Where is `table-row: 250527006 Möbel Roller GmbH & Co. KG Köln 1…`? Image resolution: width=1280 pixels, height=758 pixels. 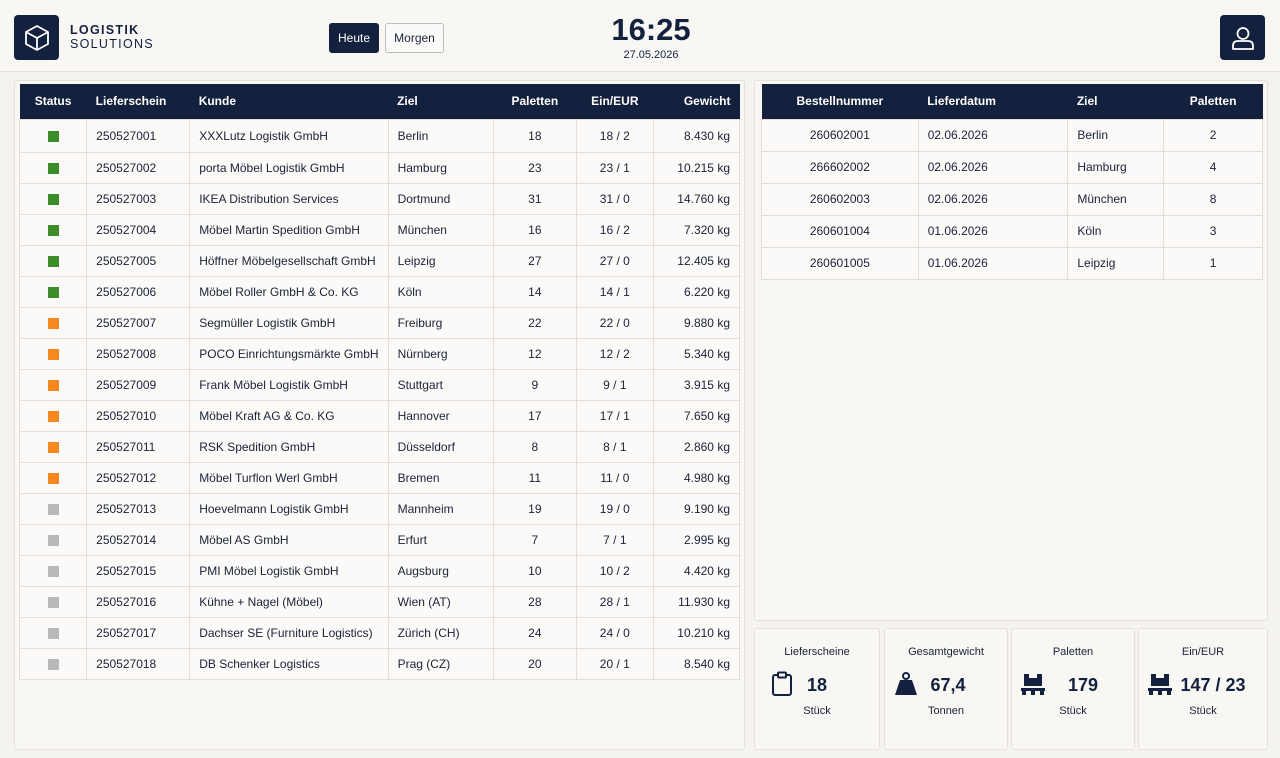 table-row: 250527006 Möbel Roller GmbH & Co. KG Köln 1… is located at coordinates (379, 291).